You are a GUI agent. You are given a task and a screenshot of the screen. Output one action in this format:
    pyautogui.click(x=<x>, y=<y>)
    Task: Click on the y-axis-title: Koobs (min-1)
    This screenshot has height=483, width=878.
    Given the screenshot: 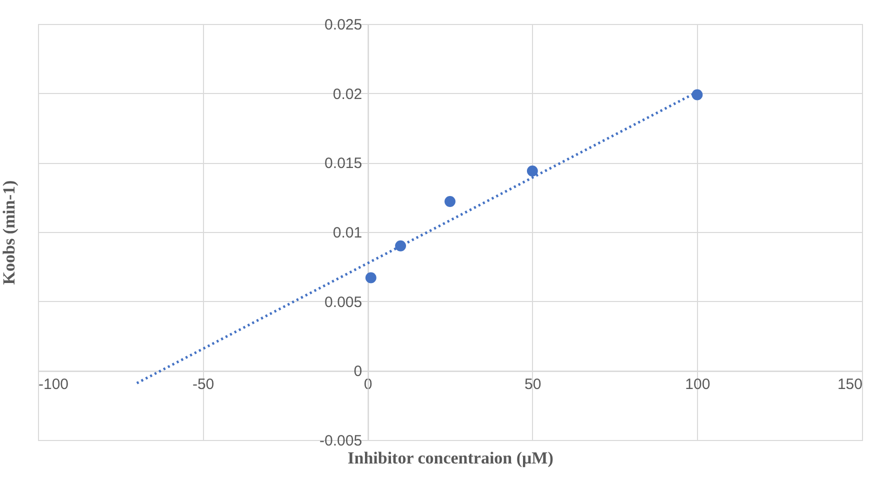 What is the action you would take?
    pyautogui.click(x=9, y=232)
    